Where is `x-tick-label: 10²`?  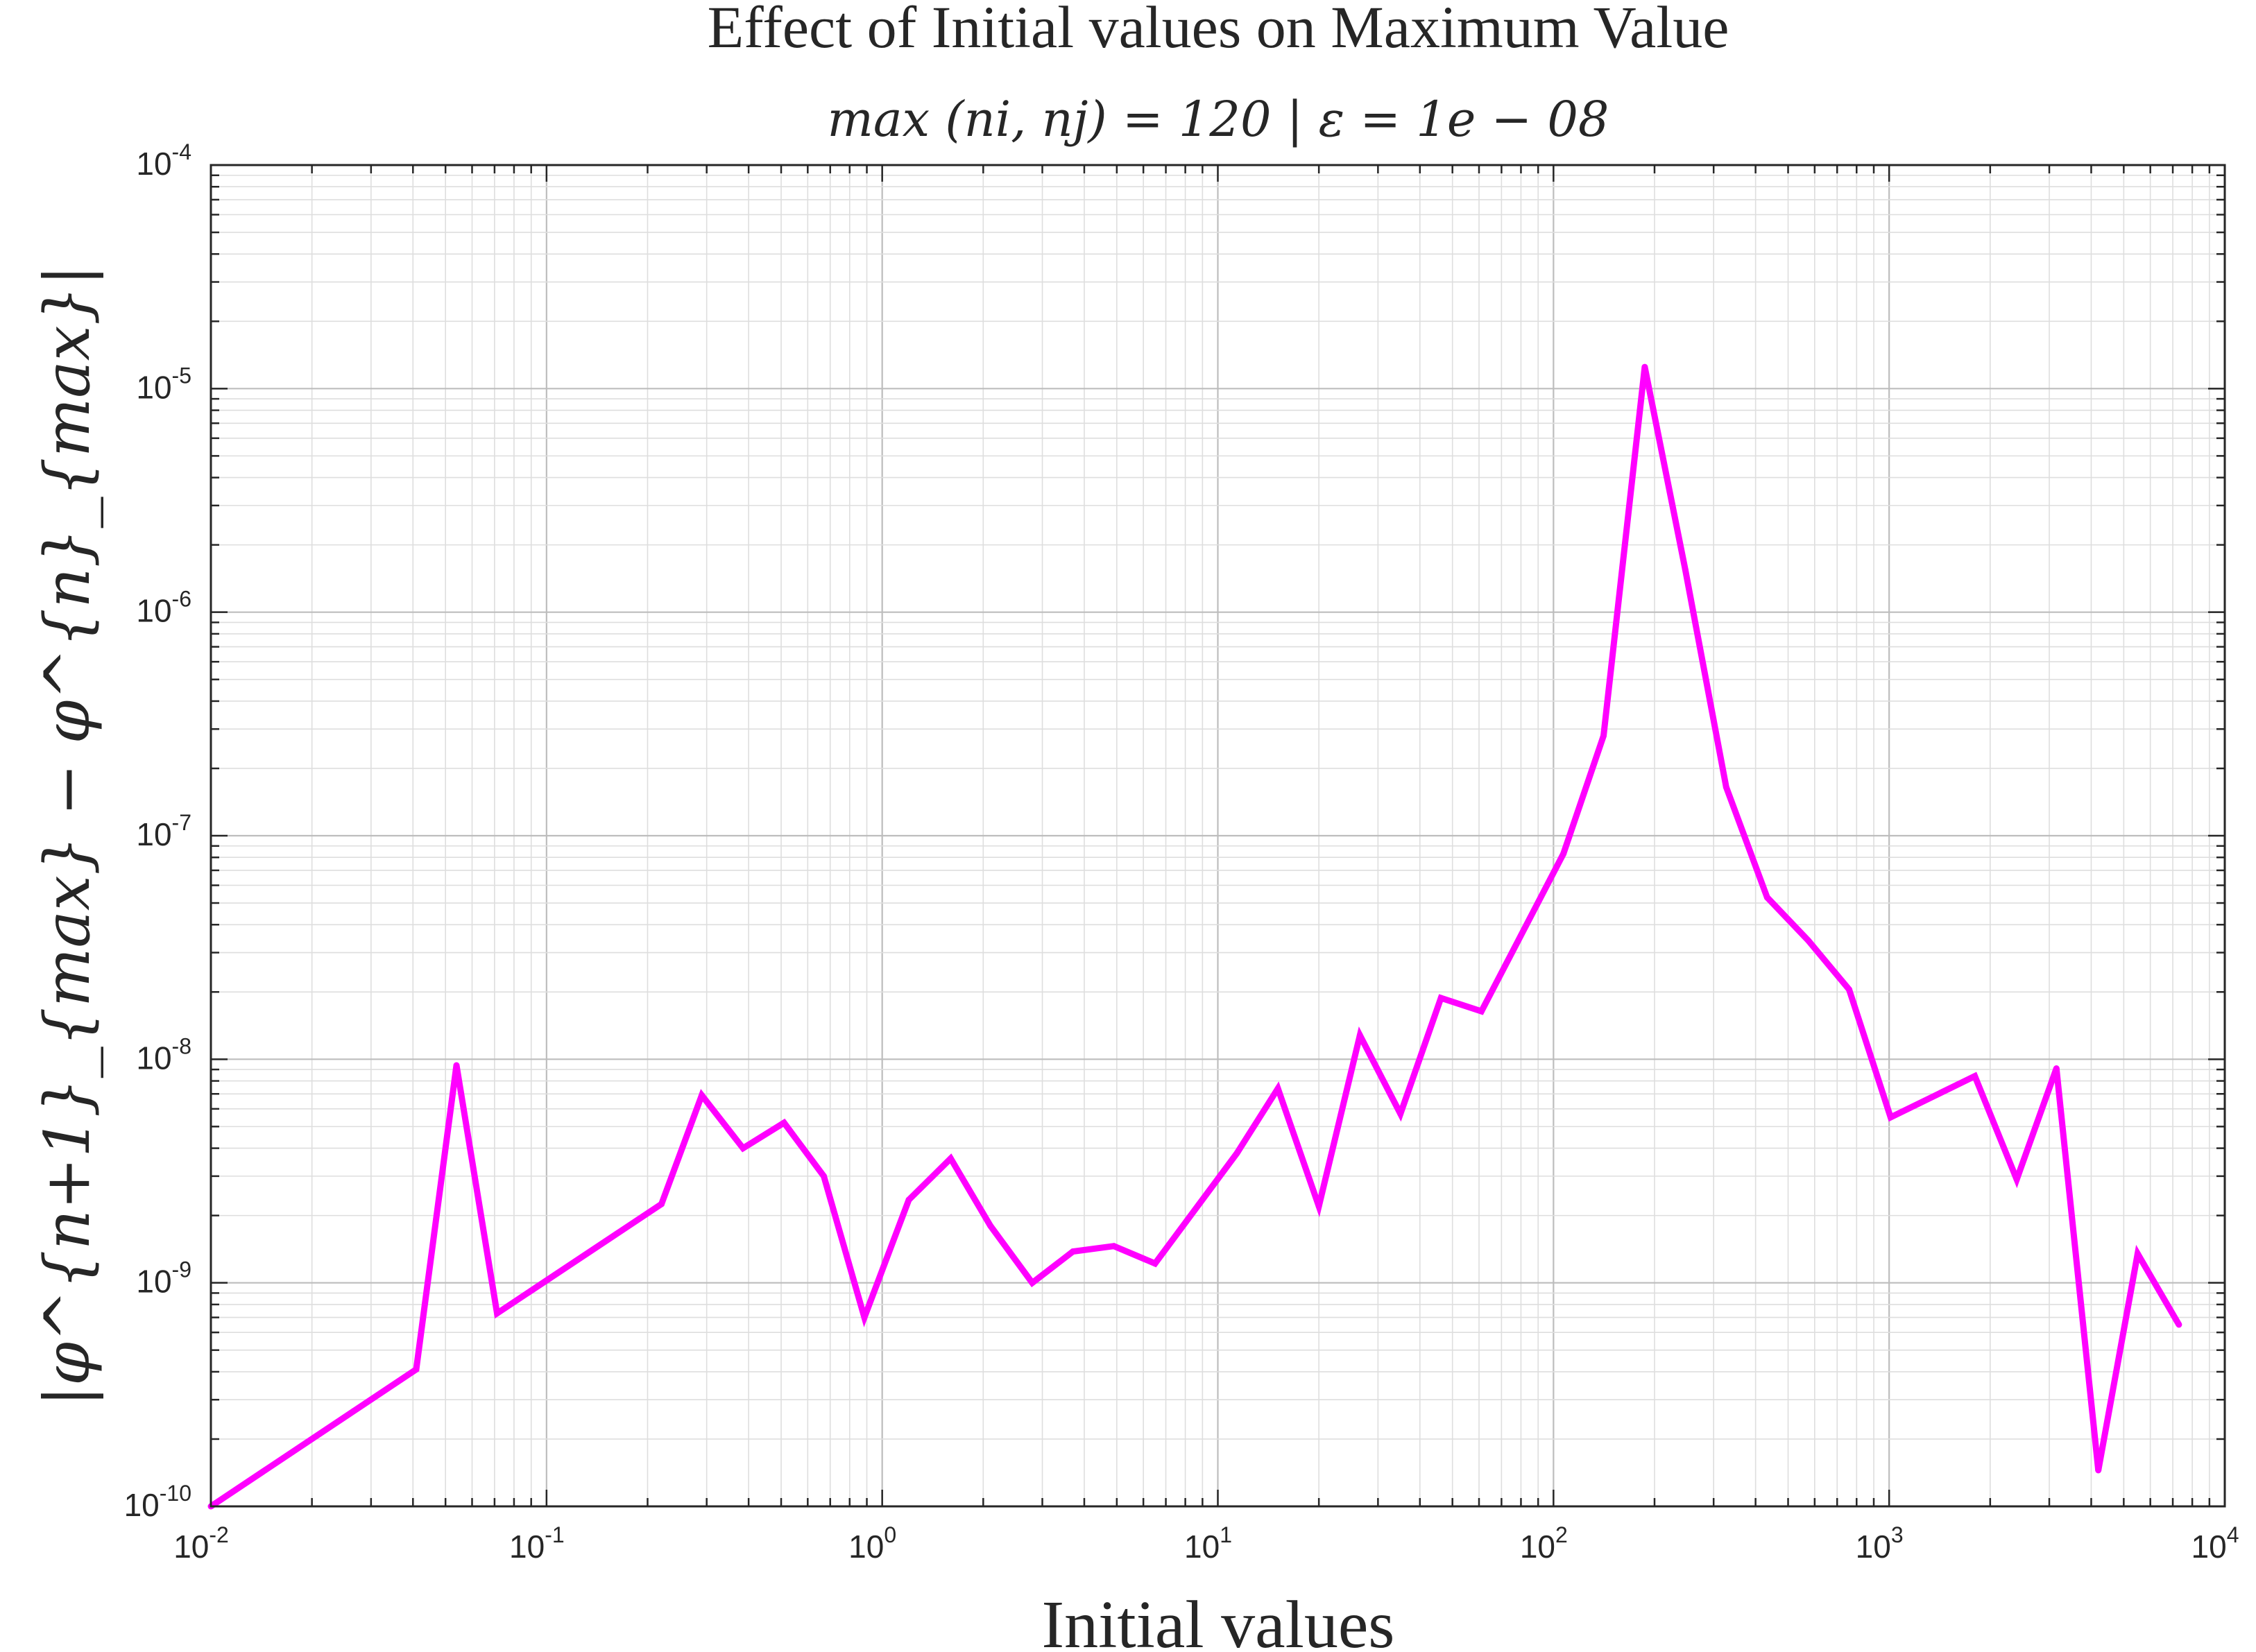
x-tick-label: 10² is located at coordinates (1544, 1544).